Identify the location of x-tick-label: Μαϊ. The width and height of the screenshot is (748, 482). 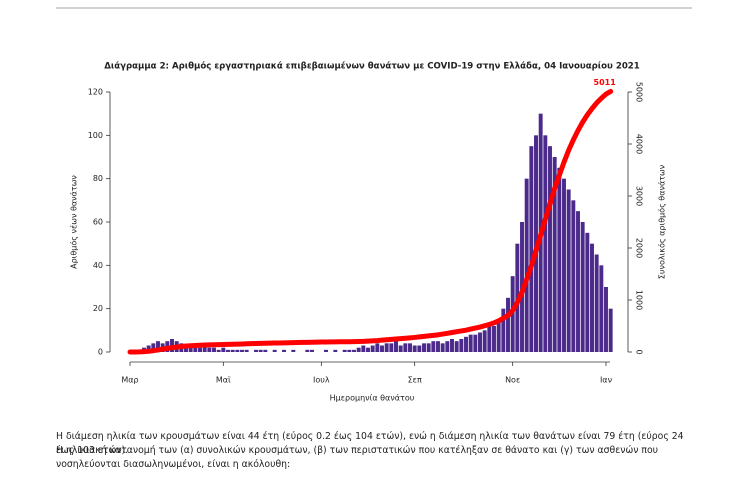
(223, 380).